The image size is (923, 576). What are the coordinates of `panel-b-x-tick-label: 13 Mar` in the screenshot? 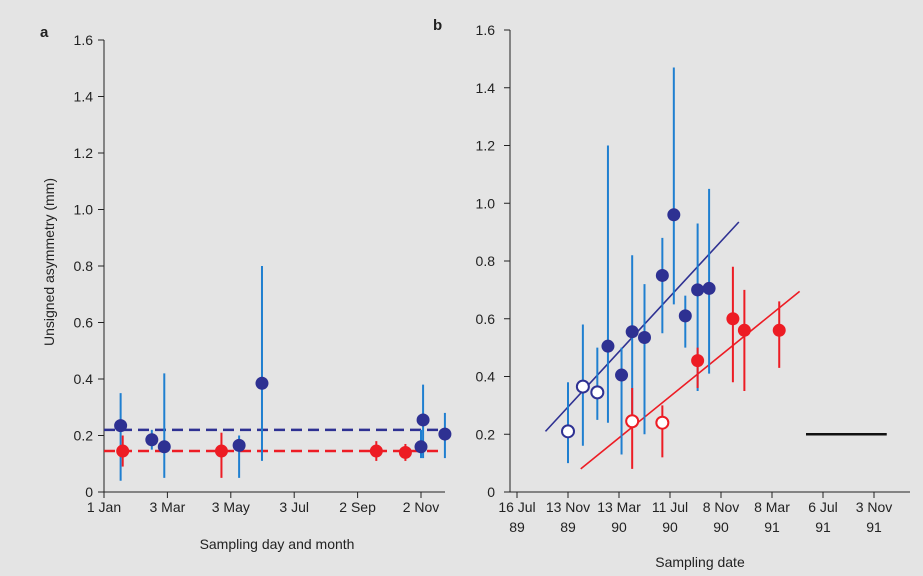 It's located at (619, 507).